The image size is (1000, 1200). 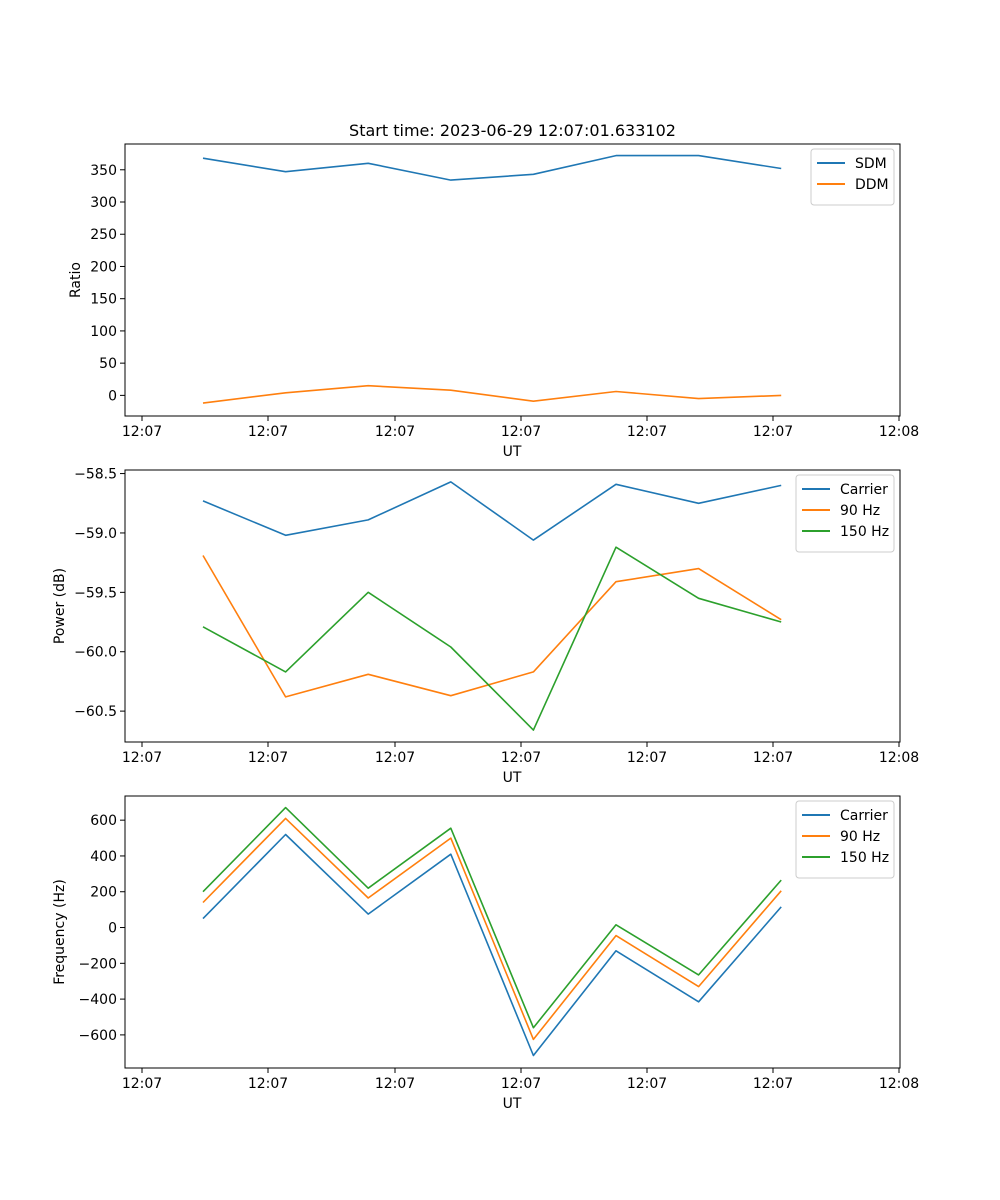 What do you see at coordinates (492, 167) in the screenshot?
I see `series-line-sdm` at bounding box center [492, 167].